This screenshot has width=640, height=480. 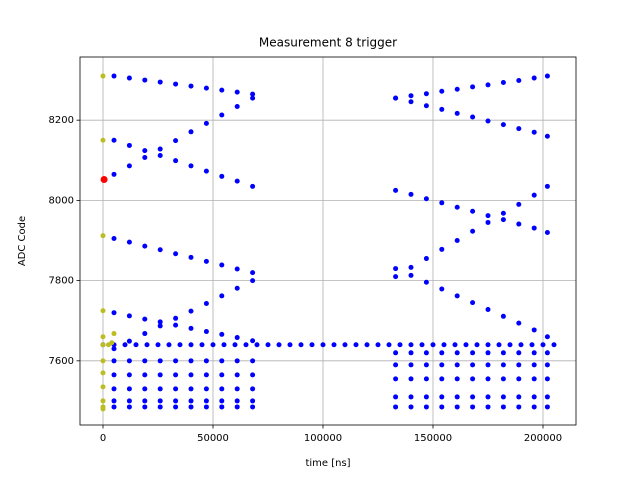 I want to click on x-tick-label: 0, so click(x=103, y=438).